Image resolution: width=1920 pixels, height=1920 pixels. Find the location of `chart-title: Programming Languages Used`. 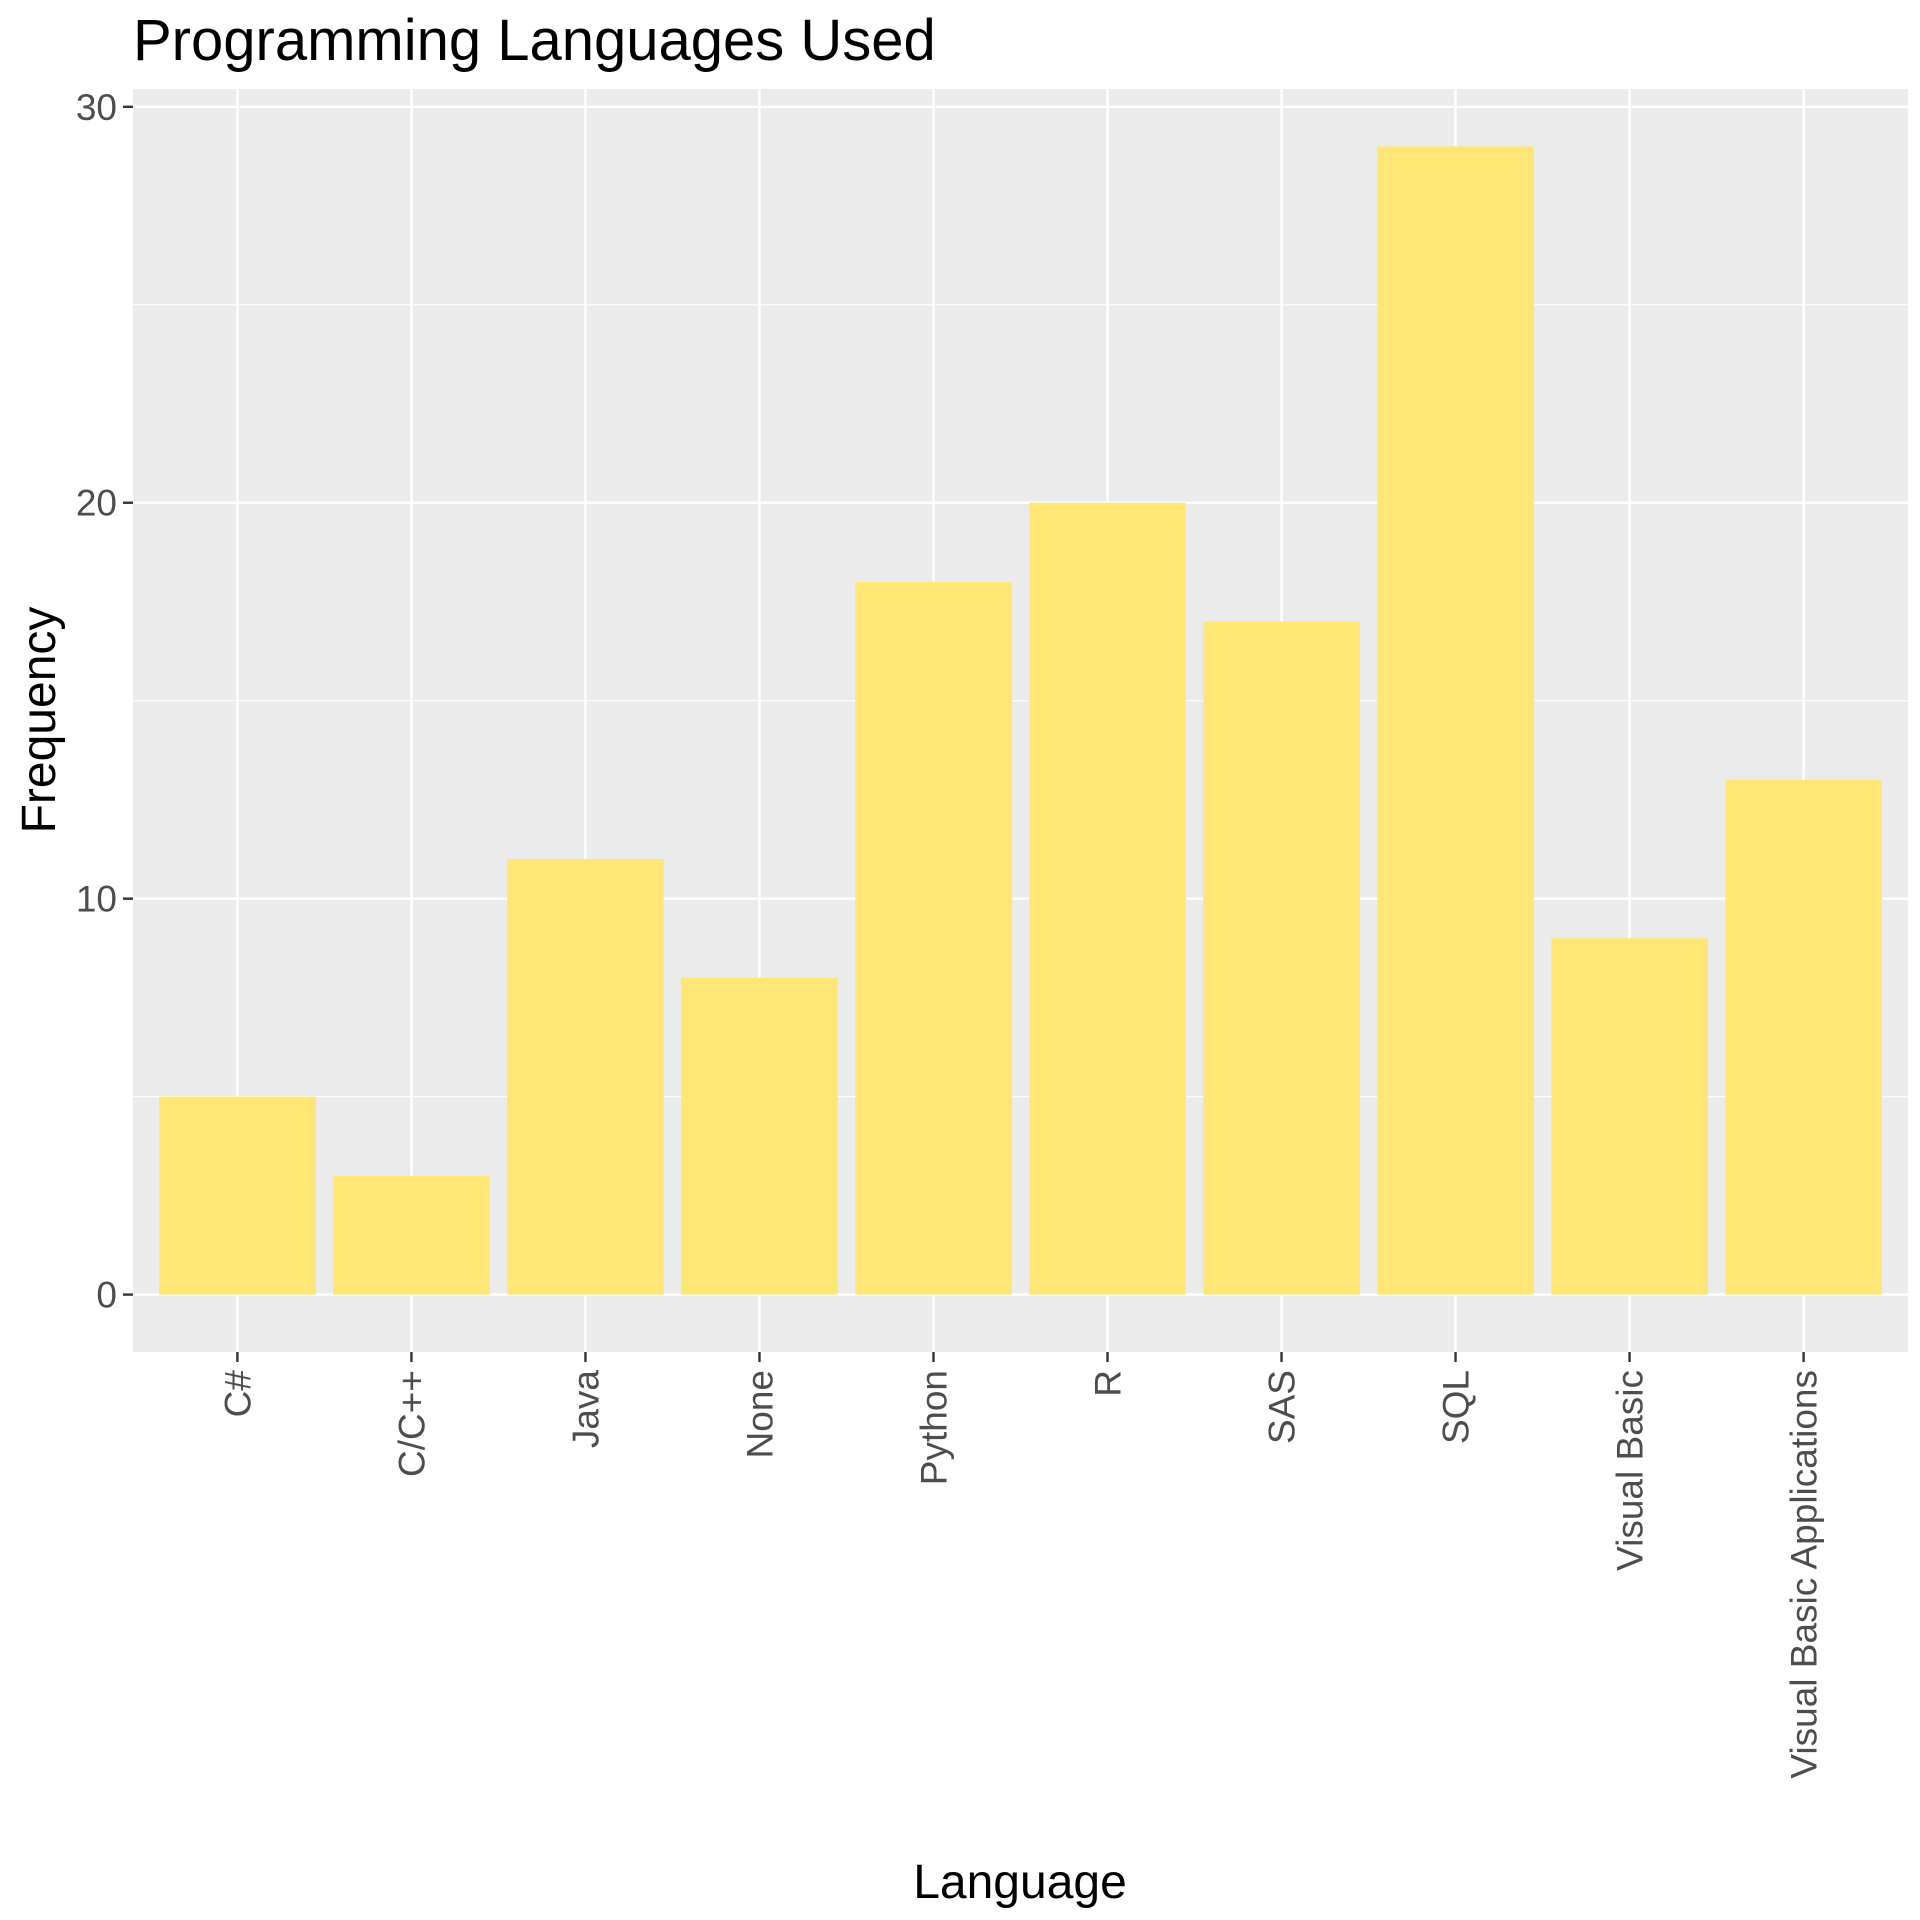

chart-title: Programming Languages Used is located at coordinates (534, 40).